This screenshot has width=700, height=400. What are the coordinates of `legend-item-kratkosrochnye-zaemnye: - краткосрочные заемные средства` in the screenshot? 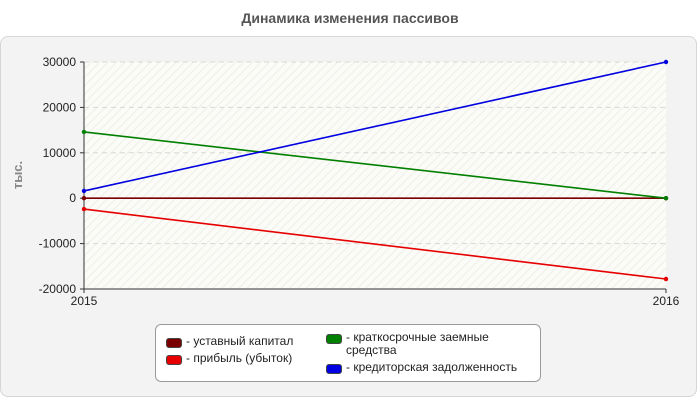 It's located at (428, 344).